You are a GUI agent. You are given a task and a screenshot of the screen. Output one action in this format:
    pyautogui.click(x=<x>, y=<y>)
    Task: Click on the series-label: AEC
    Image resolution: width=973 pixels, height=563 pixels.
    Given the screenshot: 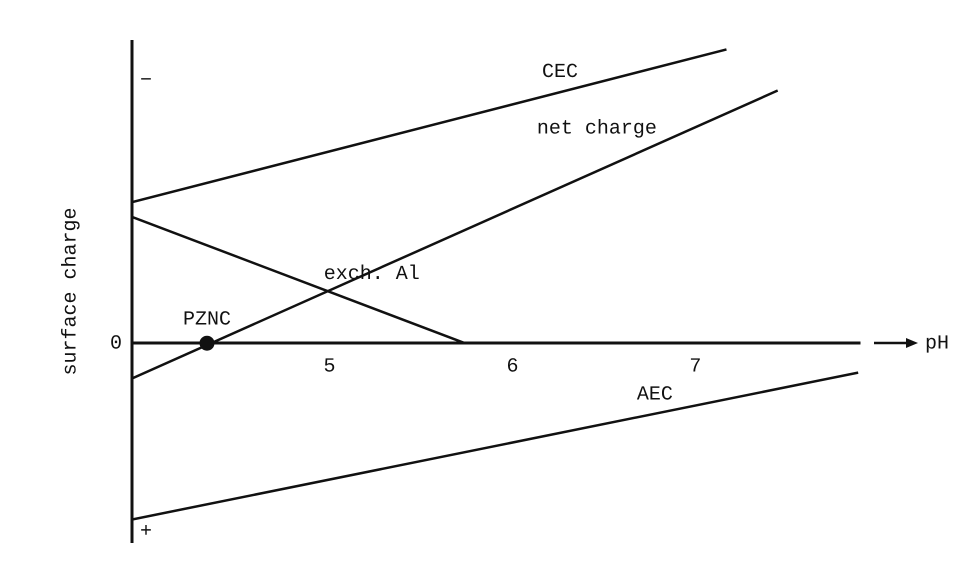 What is the action you would take?
    pyautogui.click(x=654, y=394)
    